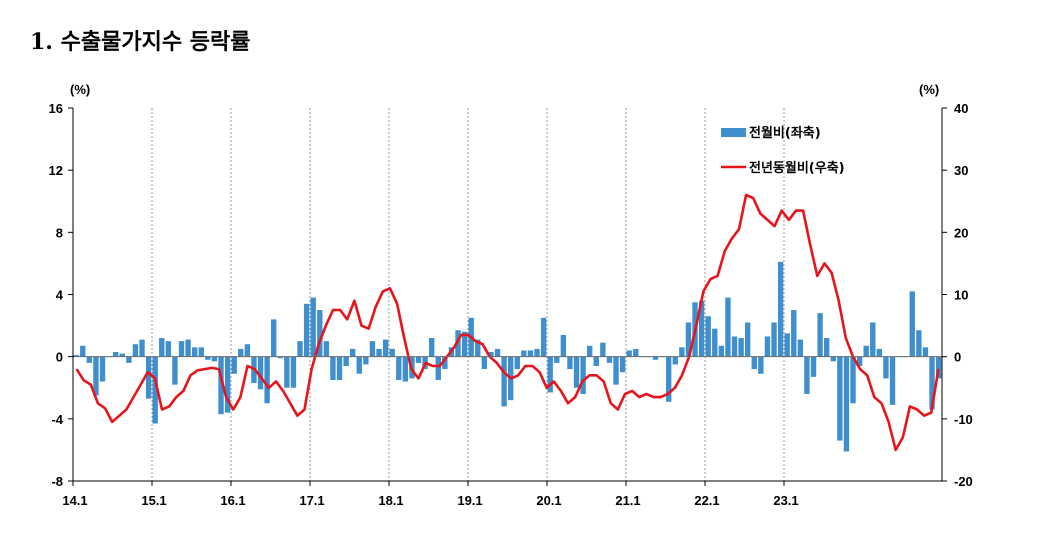  Describe the element at coordinates (785, 133) in the screenshot. I see `legend-label: 전월비(좌축)` at that location.